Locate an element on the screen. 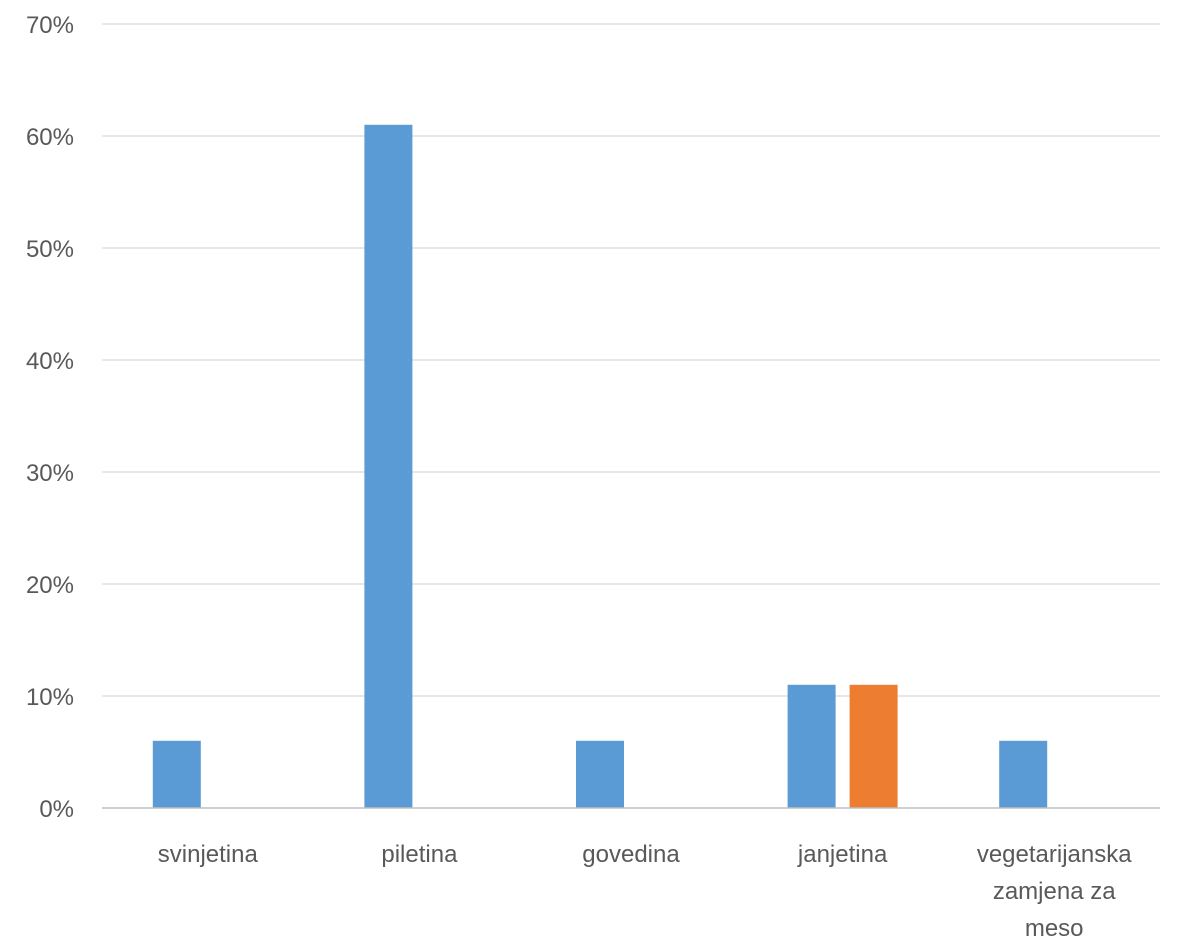 The image size is (1191, 940). x-tick-label: svinjetina is located at coordinates (208, 854).